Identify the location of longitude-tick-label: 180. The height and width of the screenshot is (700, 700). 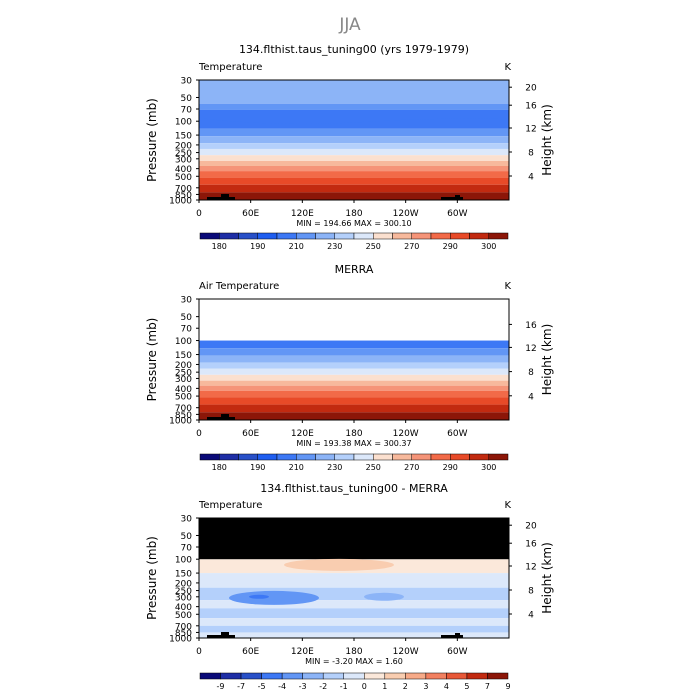
(353, 652).